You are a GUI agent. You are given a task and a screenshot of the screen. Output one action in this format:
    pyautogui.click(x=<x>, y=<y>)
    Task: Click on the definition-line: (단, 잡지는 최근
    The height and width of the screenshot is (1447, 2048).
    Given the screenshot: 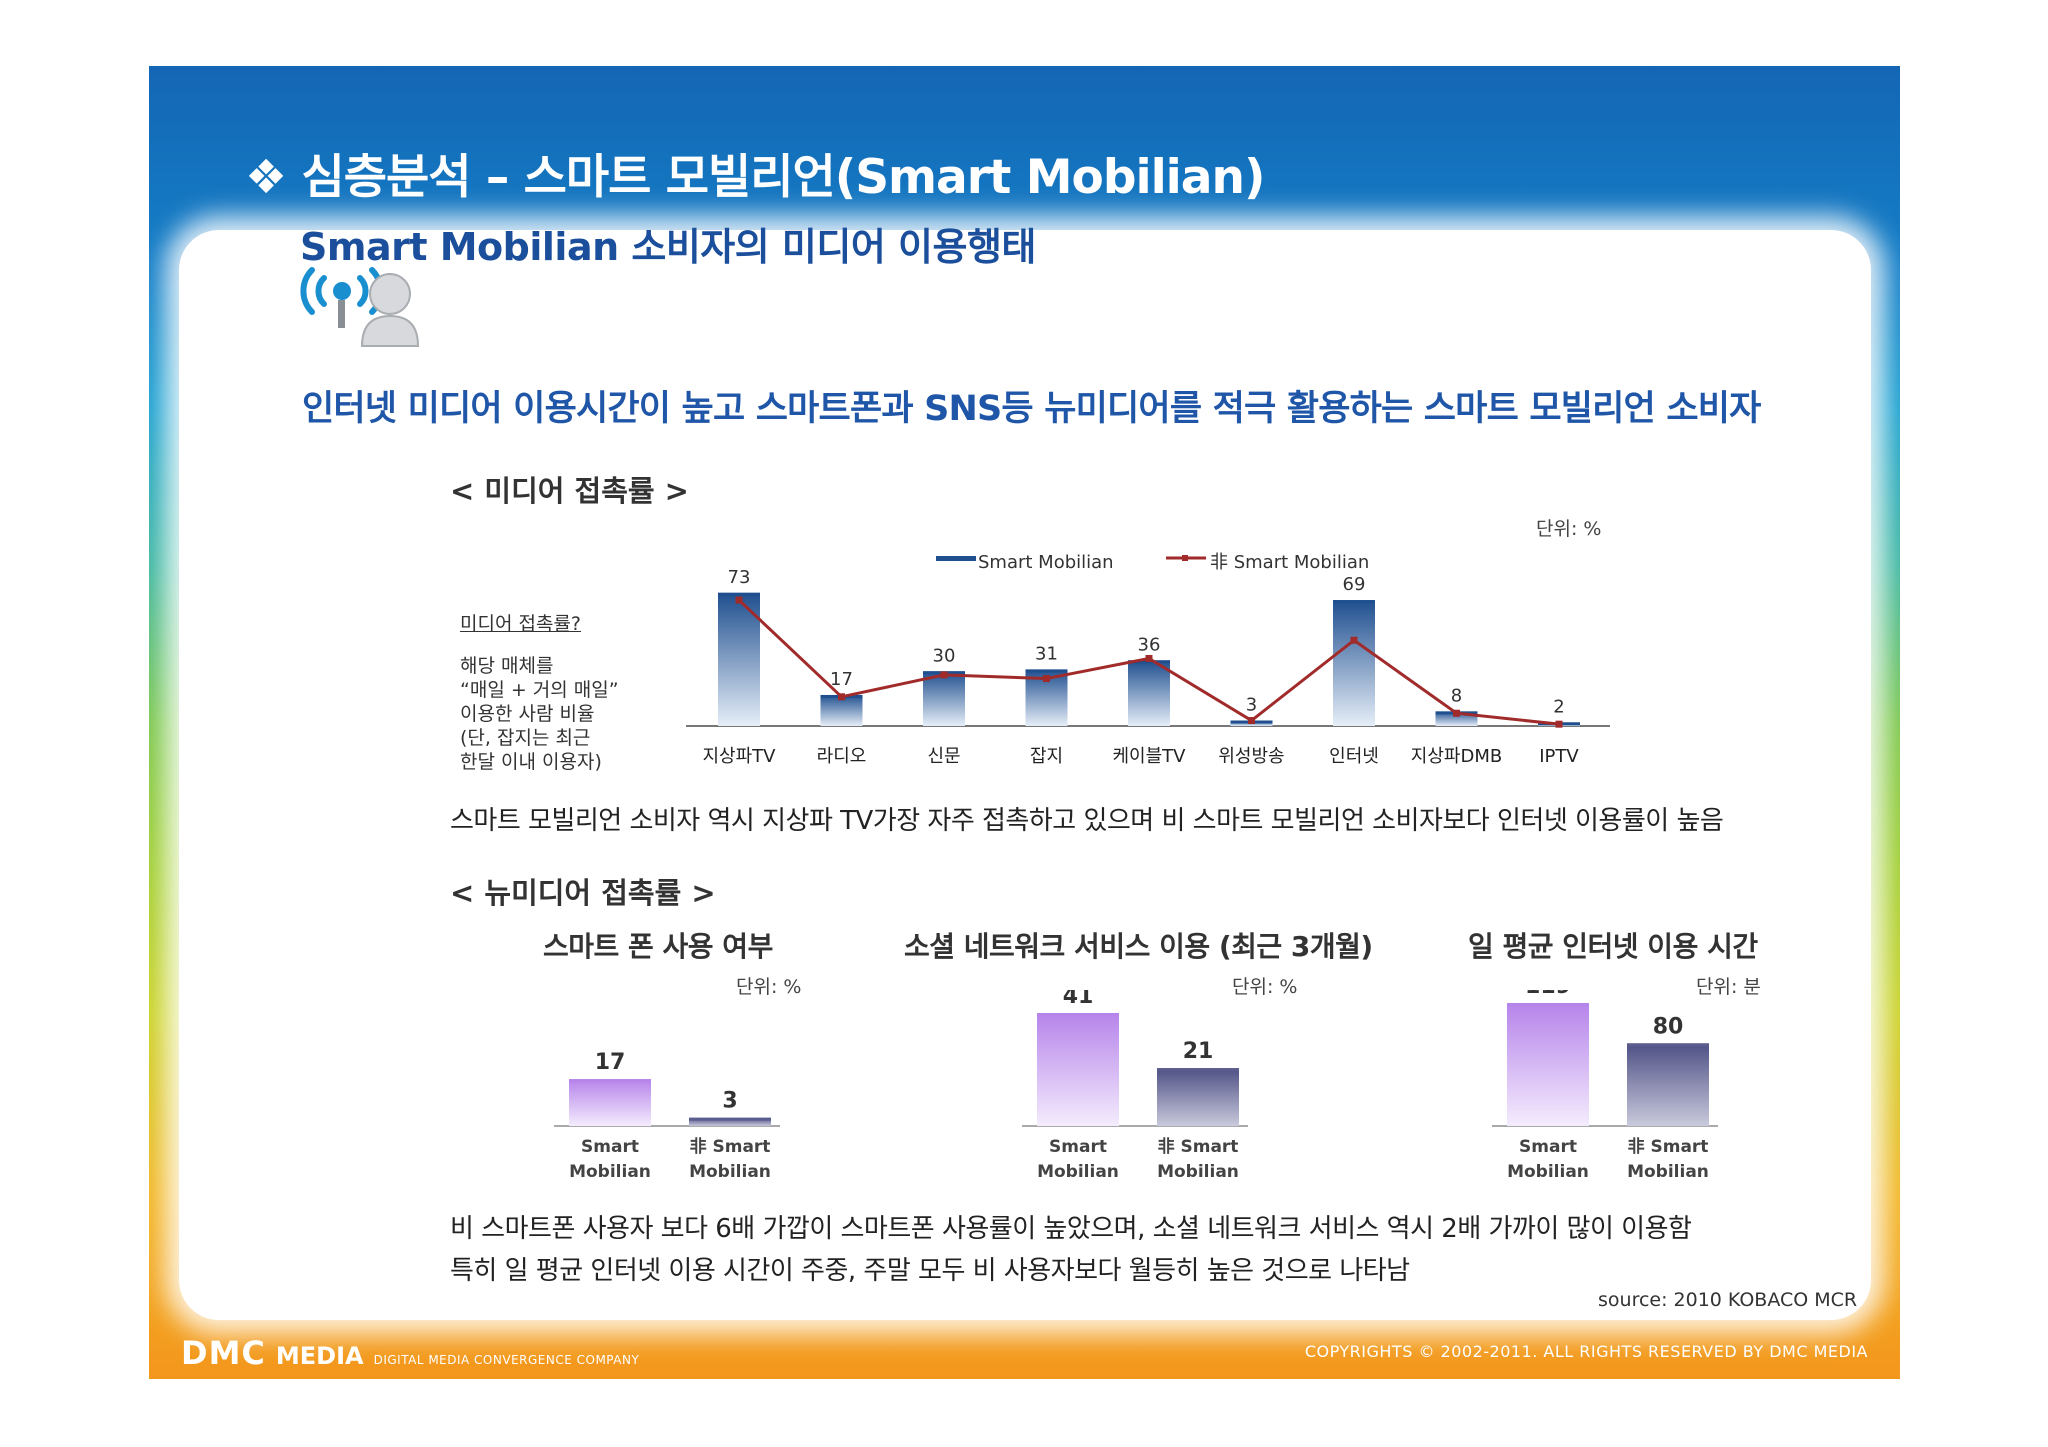 What is the action you would take?
    pyautogui.click(x=525, y=738)
    